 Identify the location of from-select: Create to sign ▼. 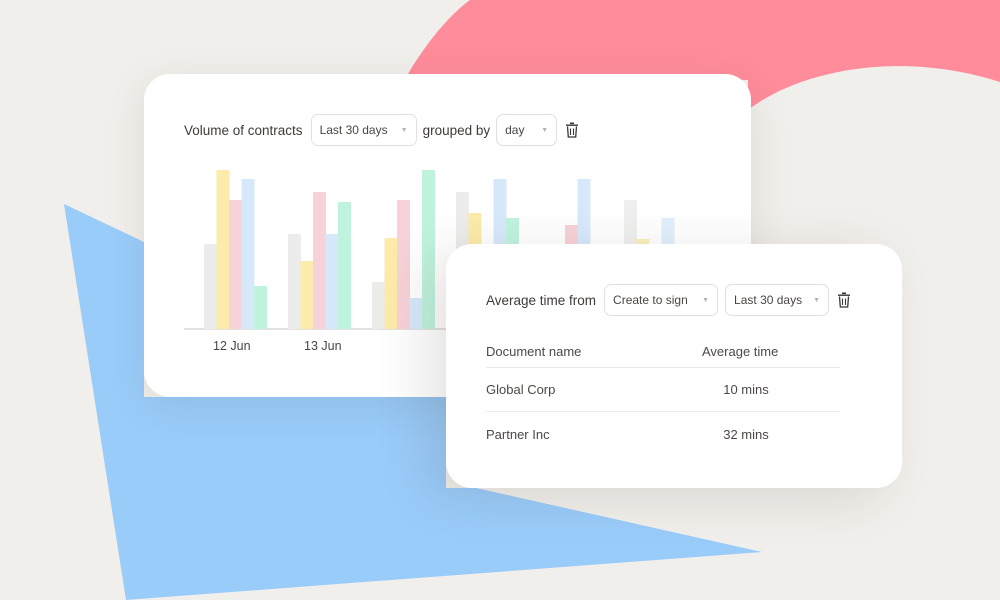
(661, 300).